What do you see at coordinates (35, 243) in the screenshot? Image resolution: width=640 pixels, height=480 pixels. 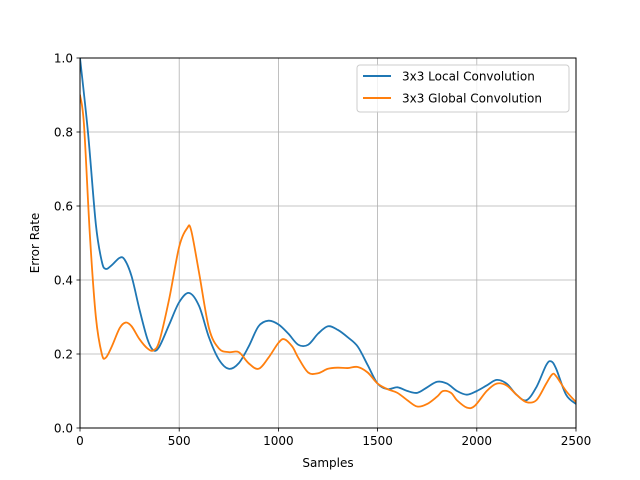 I see `y-axis-label: Error Rate` at bounding box center [35, 243].